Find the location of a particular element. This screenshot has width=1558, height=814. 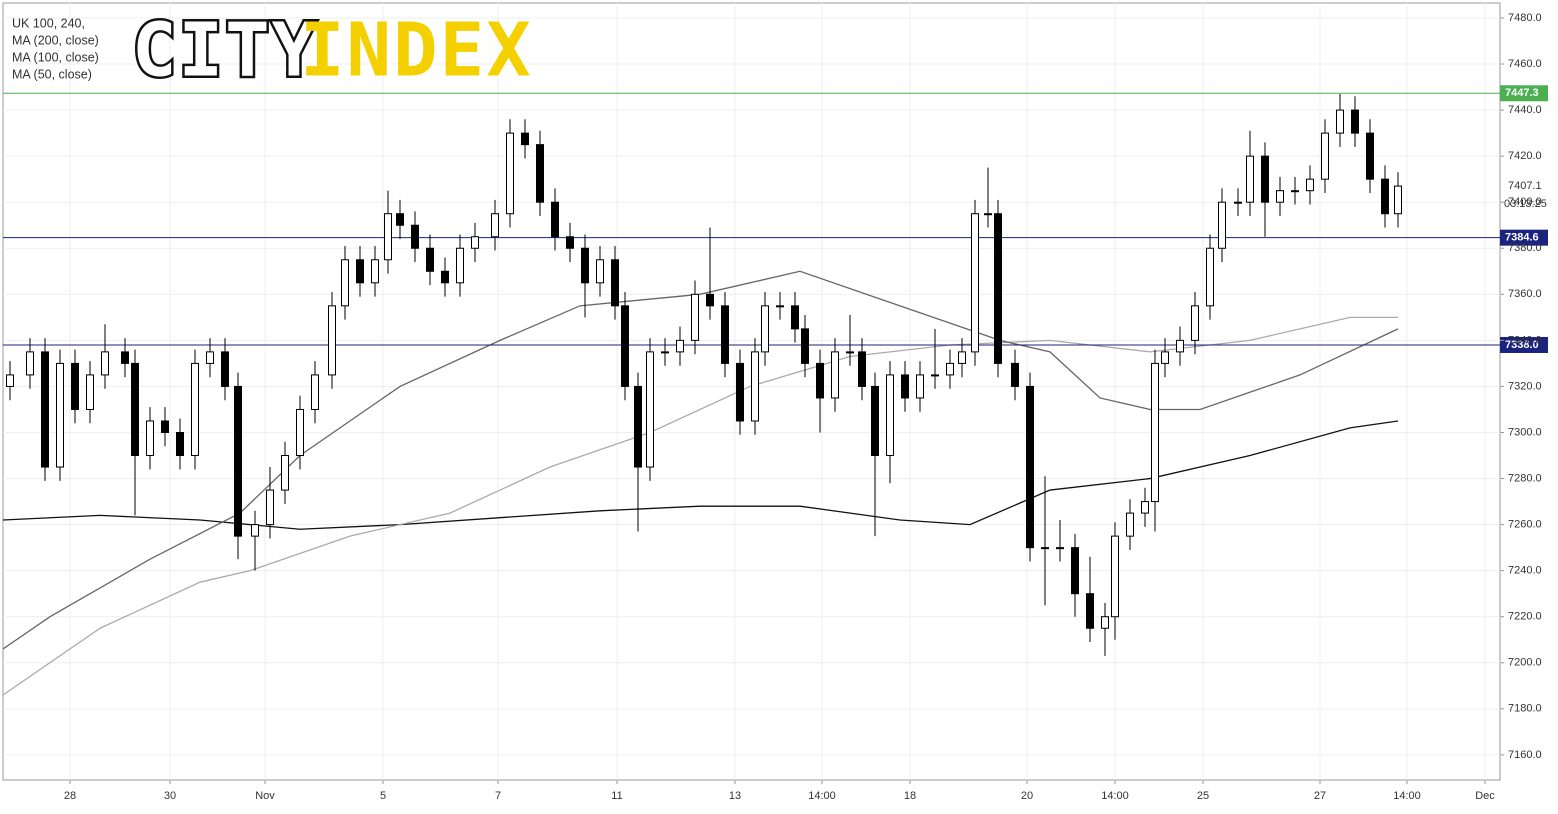

x-tick-label: Dec is located at coordinates (1485, 796).